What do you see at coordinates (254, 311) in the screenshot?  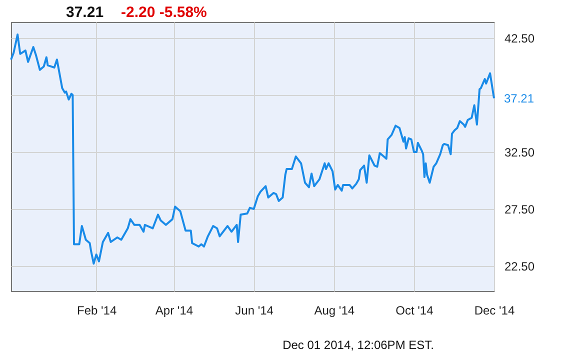 I see `x-tick-label: Jun '14` at bounding box center [254, 311].